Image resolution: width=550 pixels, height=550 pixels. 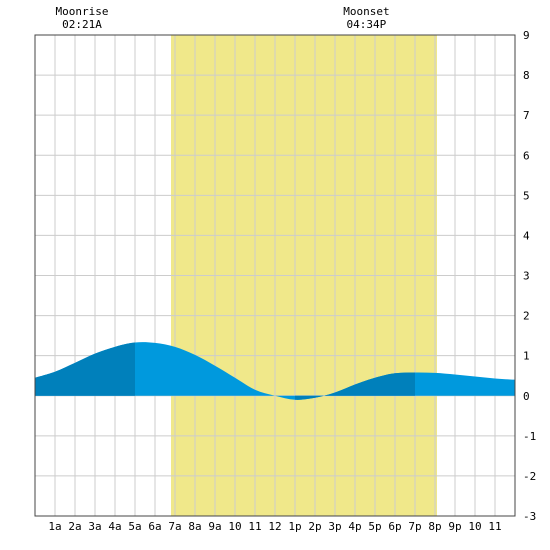 What do you see at coordinates (154, 526) in the screenshot?
I see `x-tick-label: 6a` at bounding box center [154, 526].